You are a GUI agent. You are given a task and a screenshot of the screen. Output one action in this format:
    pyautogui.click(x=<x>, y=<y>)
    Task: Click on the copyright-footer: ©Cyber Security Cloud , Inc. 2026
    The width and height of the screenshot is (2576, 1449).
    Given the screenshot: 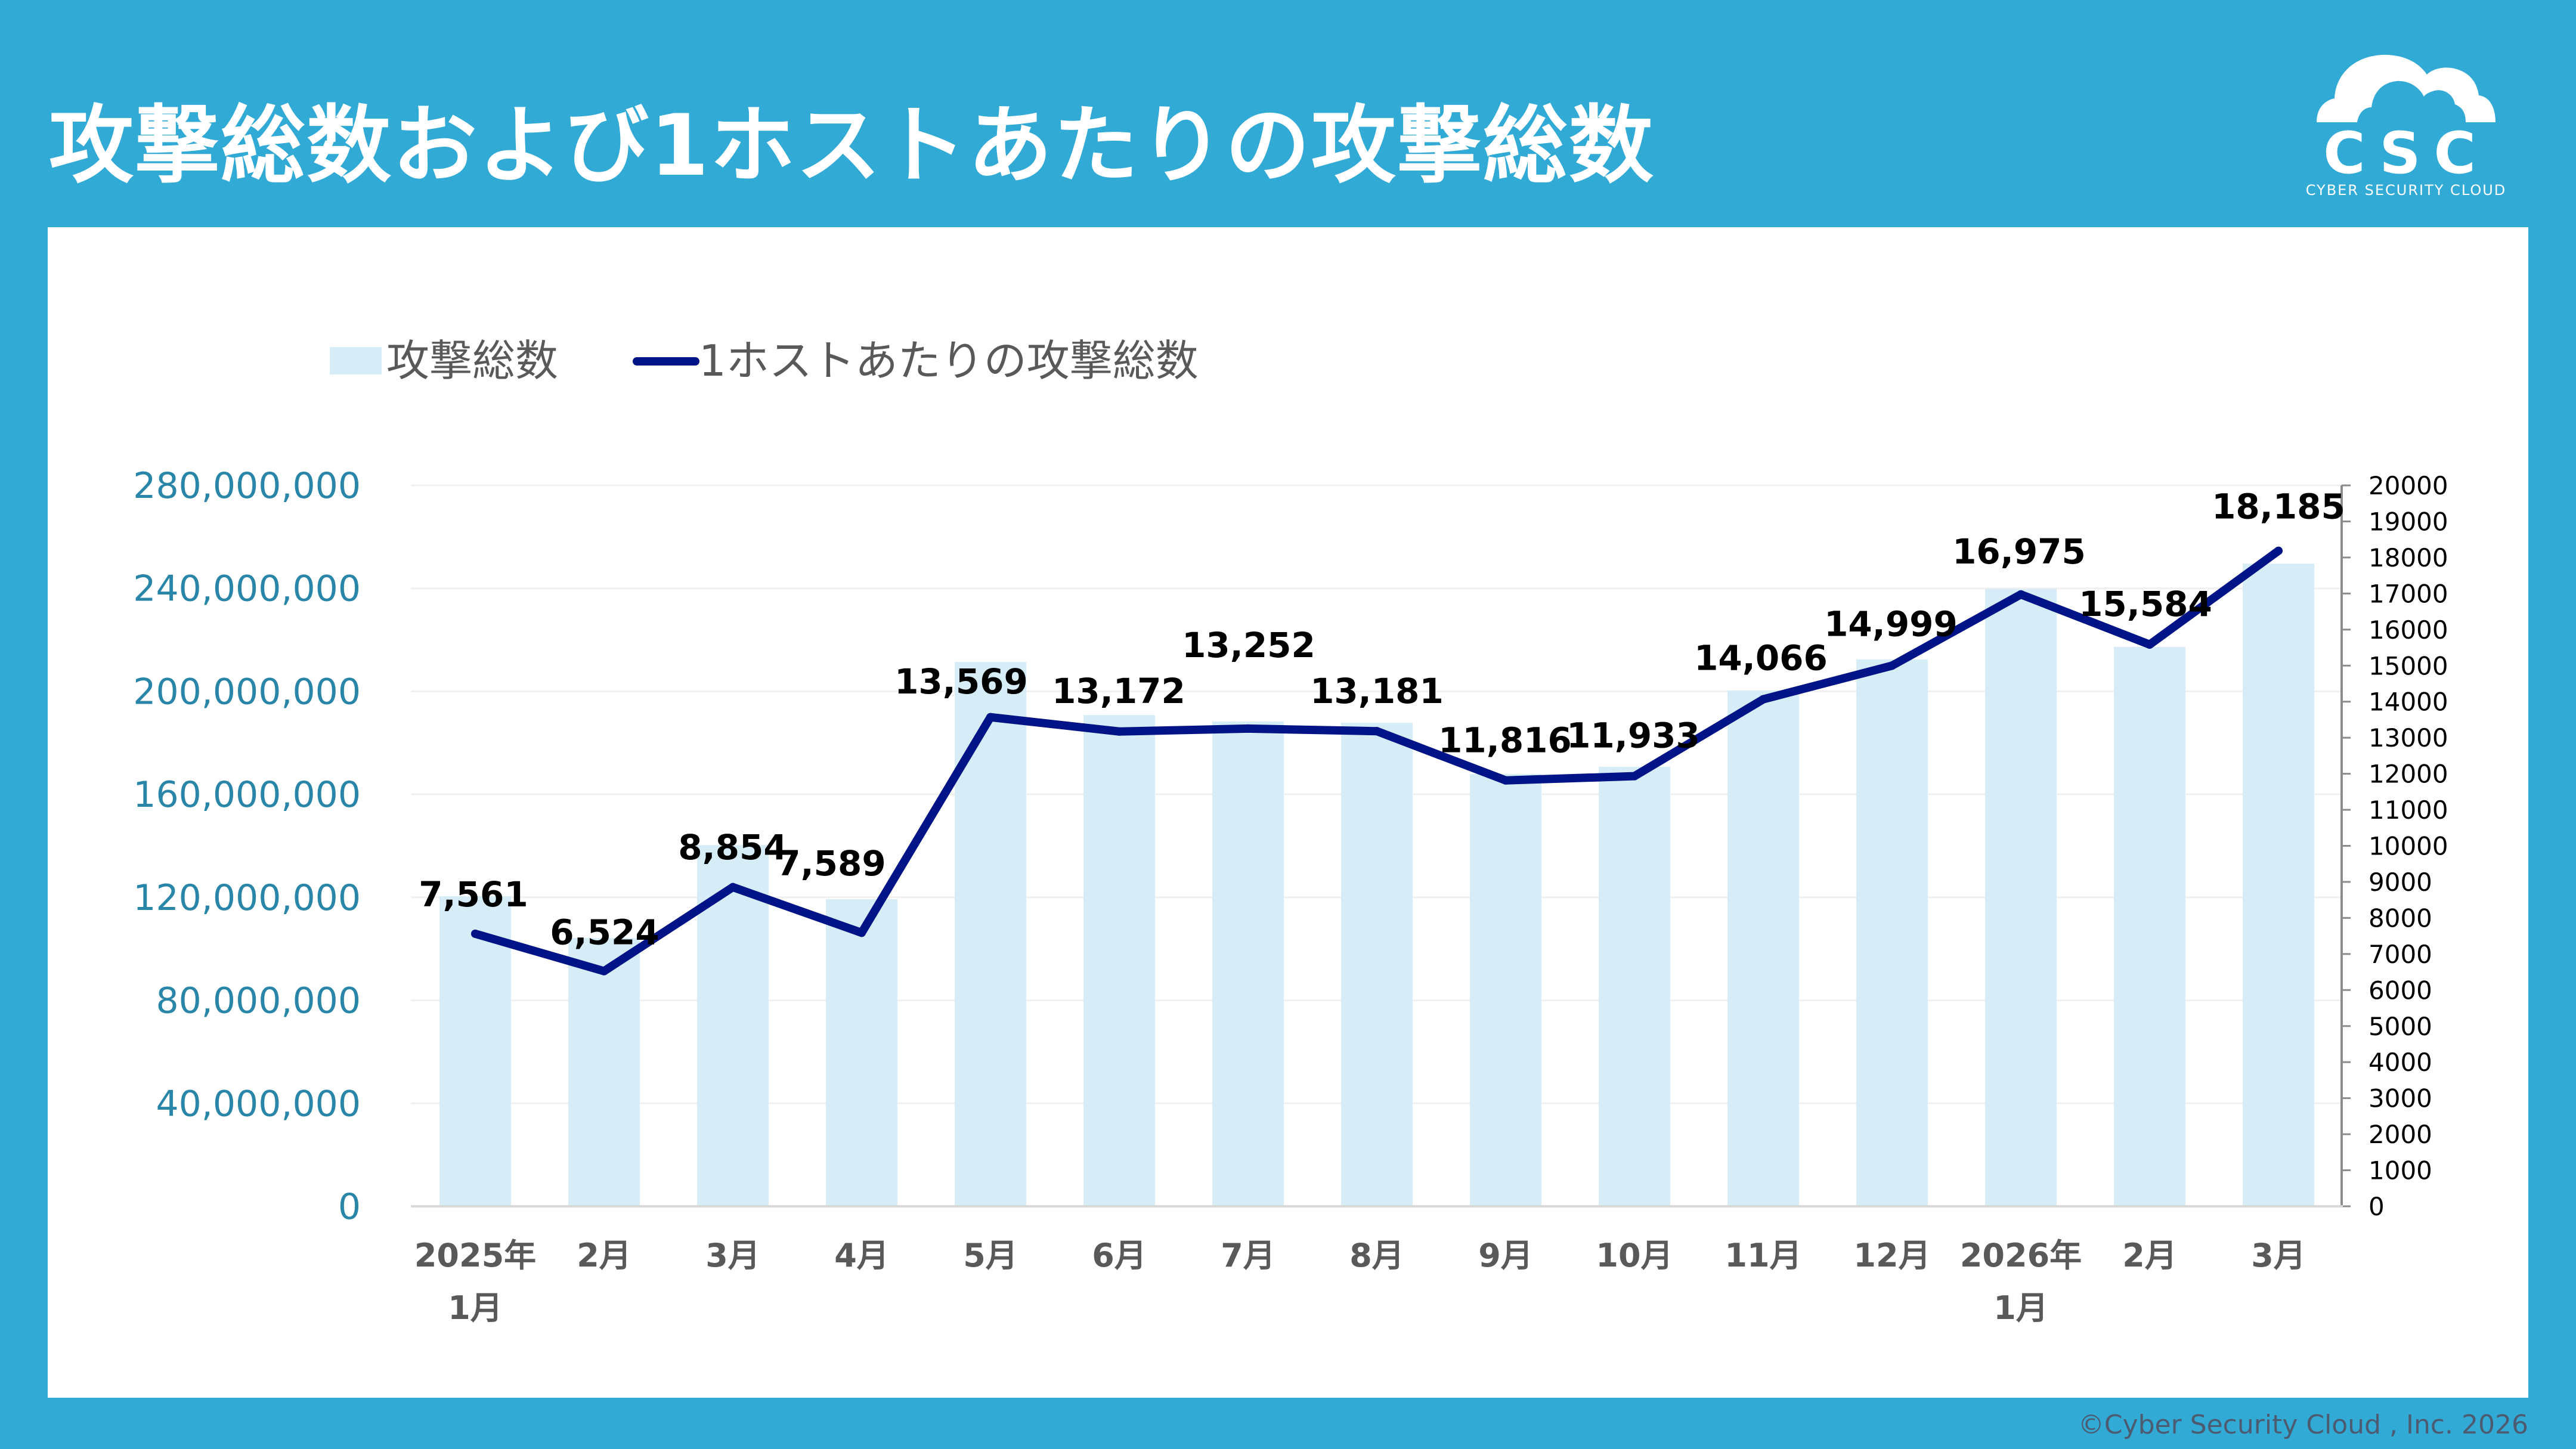 What is the action you would take?
    pyautogui.click(x=2302, y=1425)
    